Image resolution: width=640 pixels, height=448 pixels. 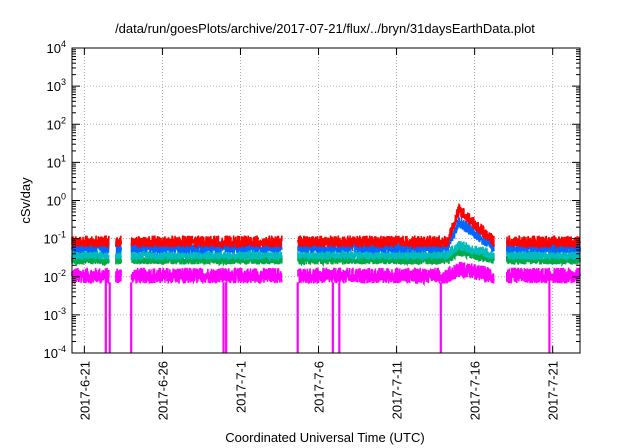 What do you see at coordinates (553, 390) in the screenshot?
I see `x-tick-label: 2017-7-21` at bounding box center [553, 390].